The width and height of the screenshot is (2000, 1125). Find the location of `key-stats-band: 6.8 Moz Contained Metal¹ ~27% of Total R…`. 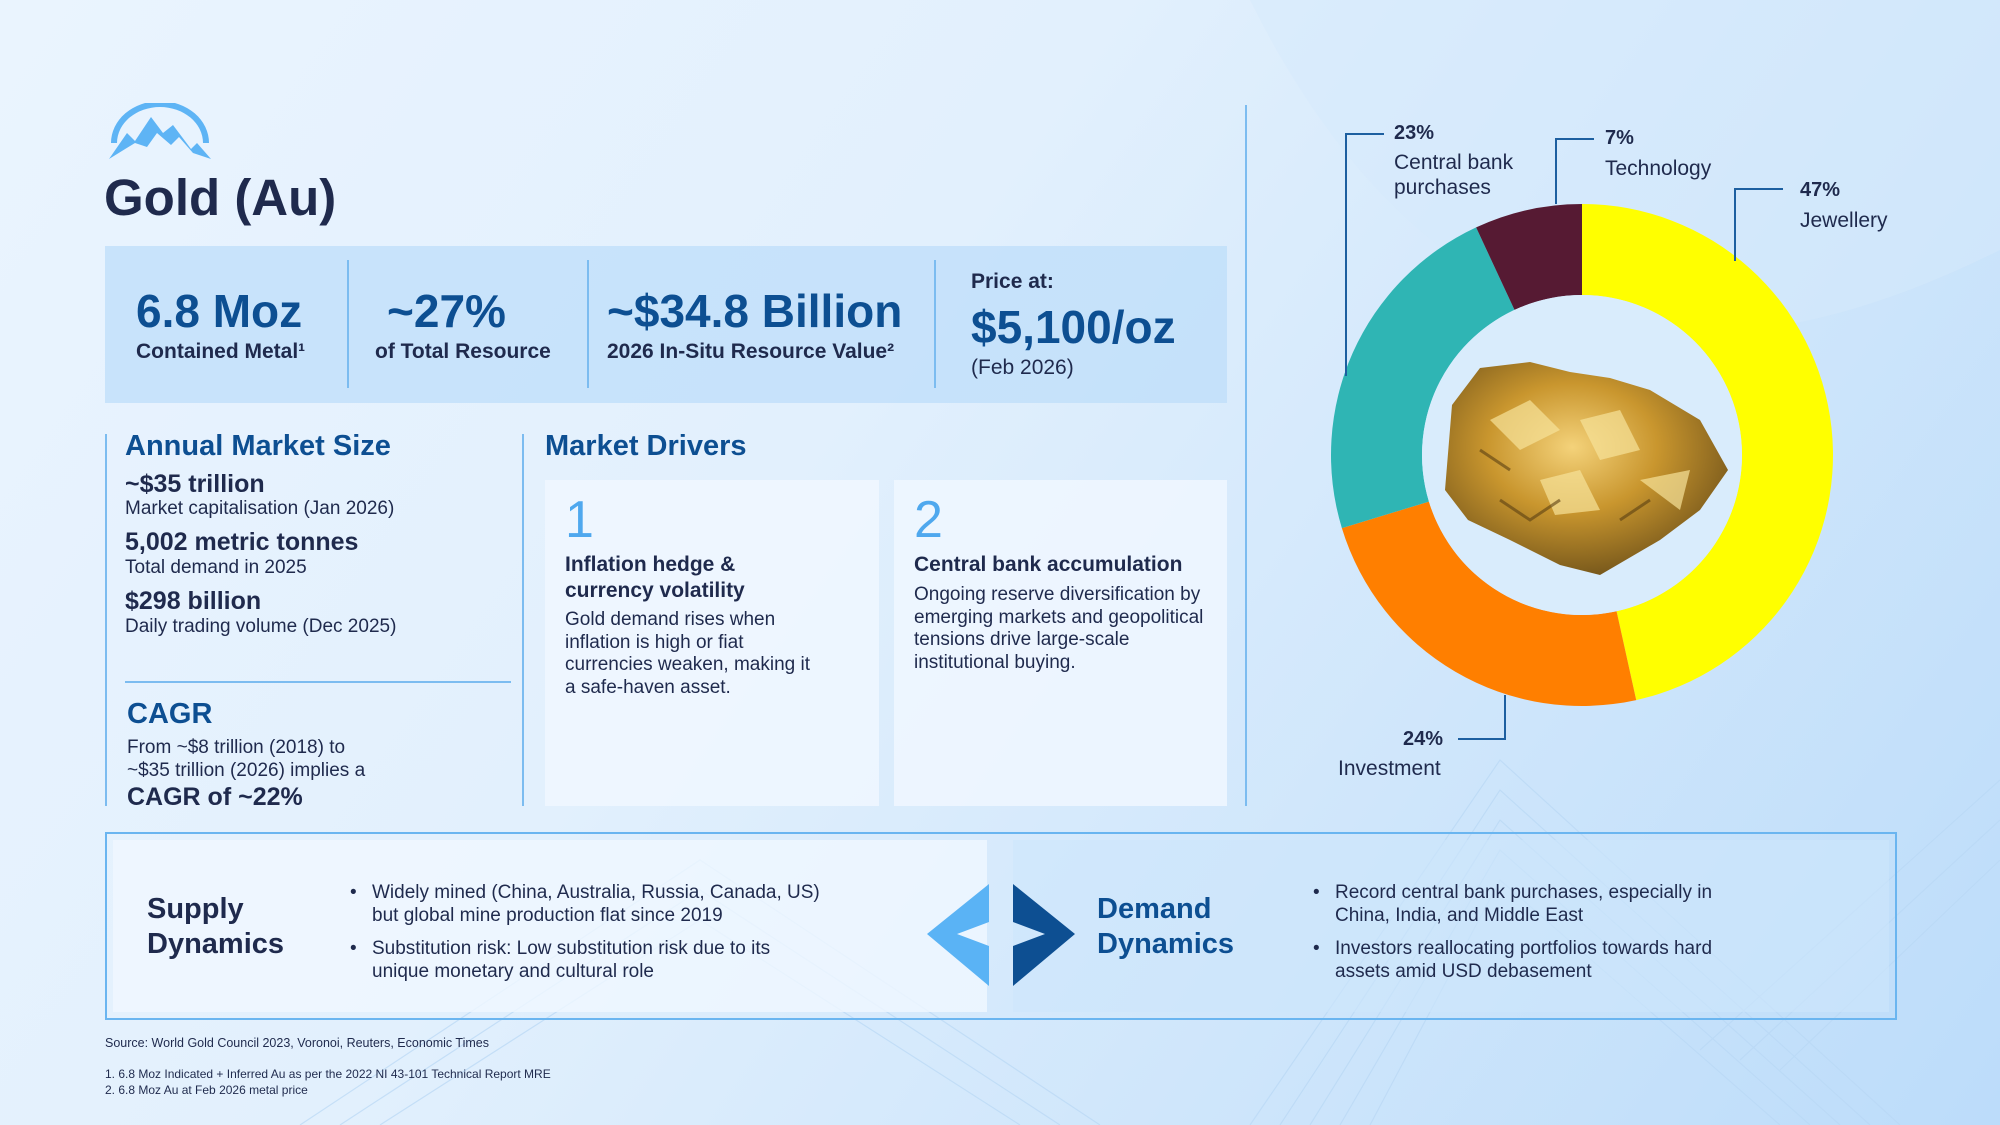

key-stats-band: 6.8 Moz Contained Metal¹ ~27% of Total R… is located at coordinates (666, 324).